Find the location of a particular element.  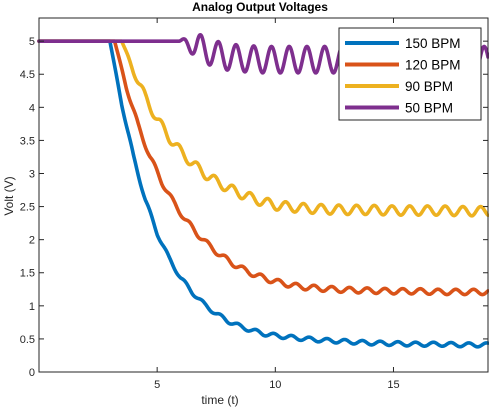

y-tick-label: 0.5 is located at coordinates (27, 340).